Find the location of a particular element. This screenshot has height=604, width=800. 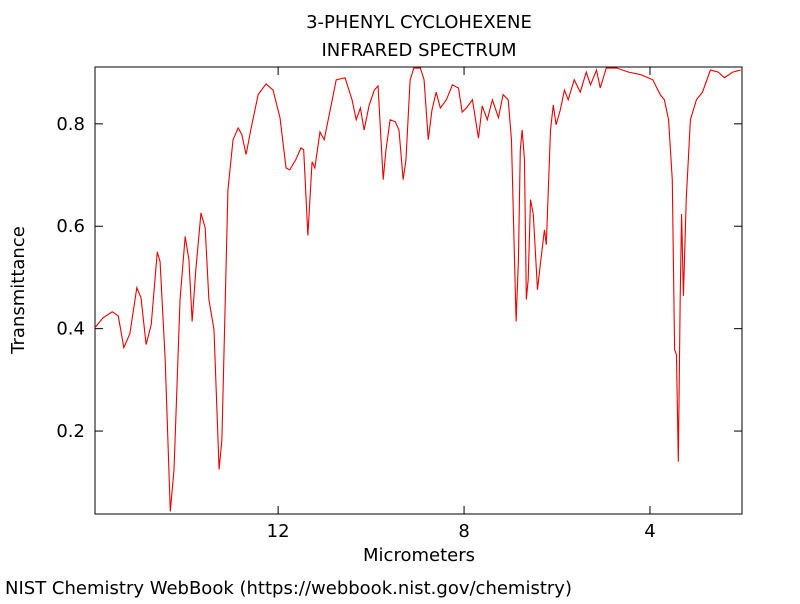

y-axis-label: Transmittance is located at coordinates (18, 290).